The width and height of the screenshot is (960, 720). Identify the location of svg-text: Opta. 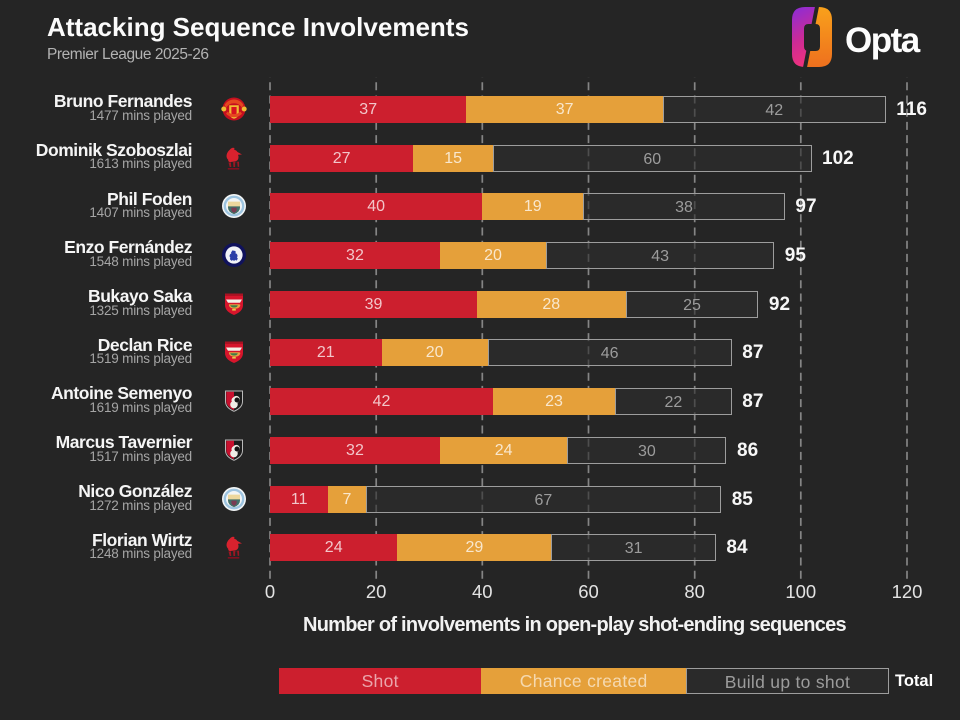
(883, 40).